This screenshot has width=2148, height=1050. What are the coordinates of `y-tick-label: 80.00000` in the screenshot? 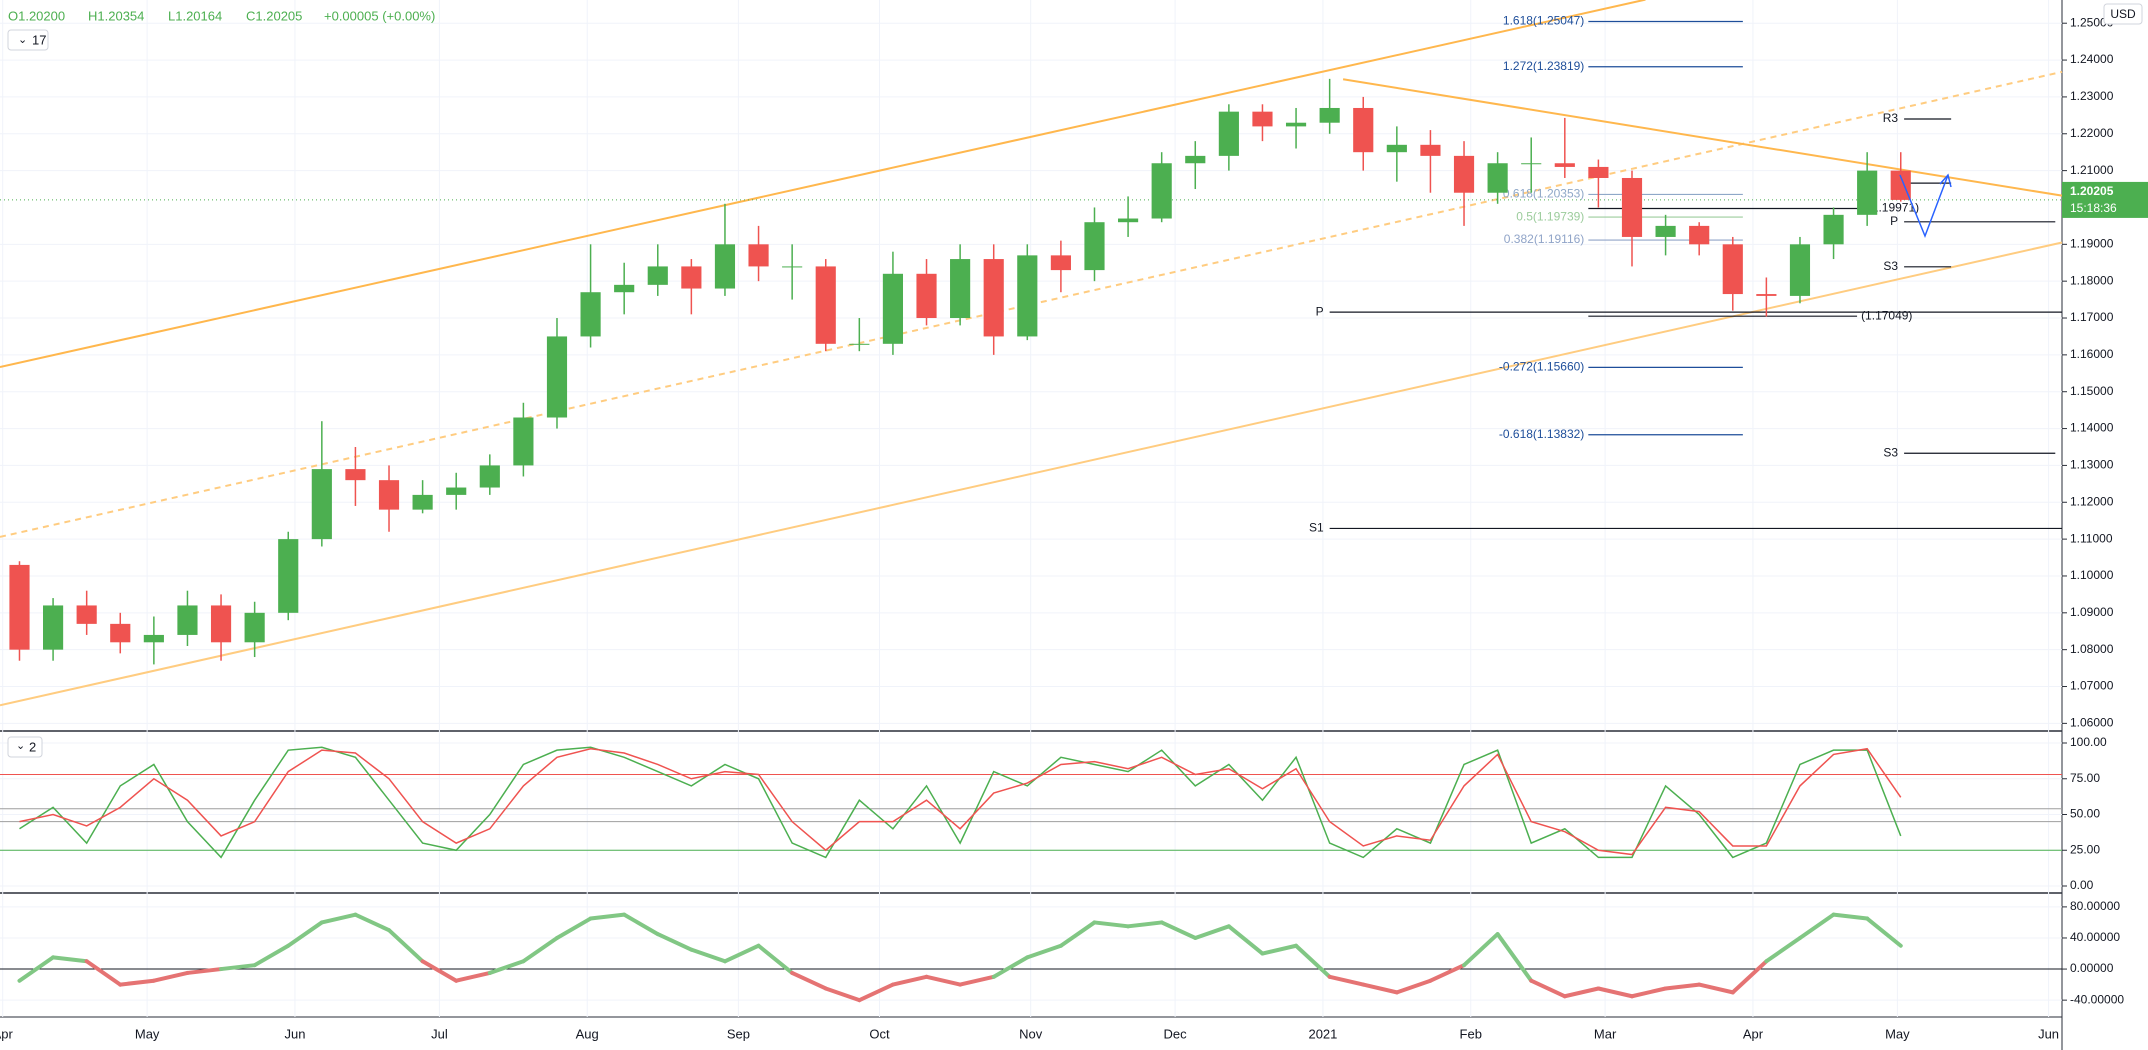 It's located at (2095, 906).